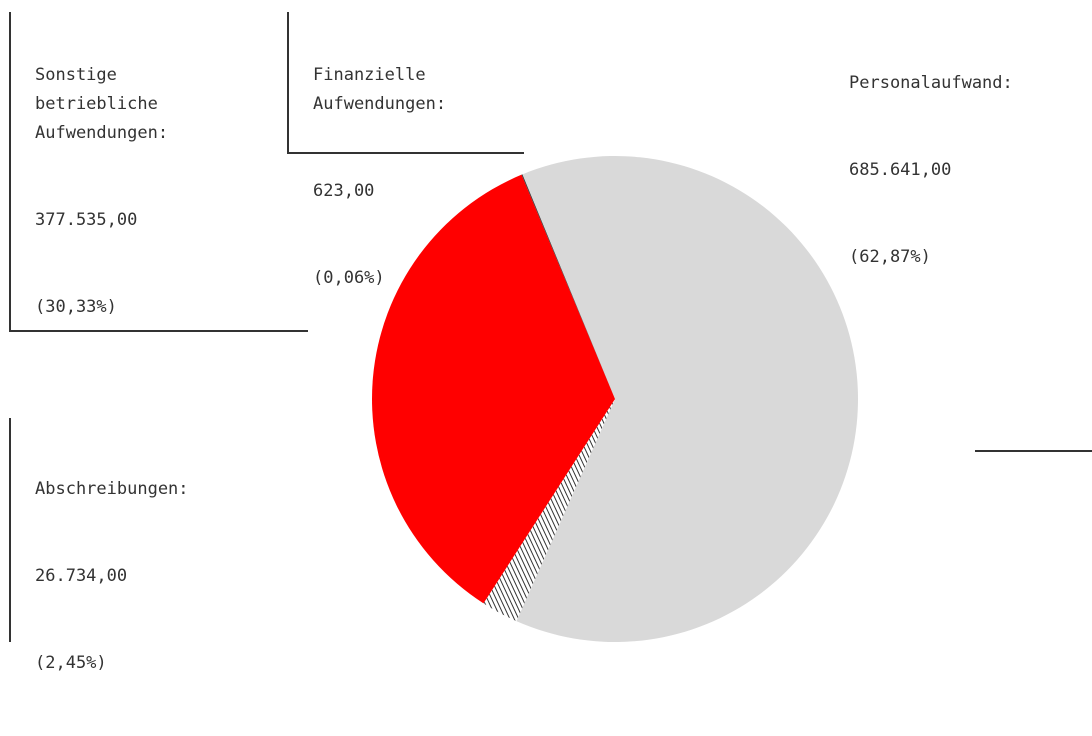  I want to click on slice-percent-sonstige: (30,33%), so click(76, 307).